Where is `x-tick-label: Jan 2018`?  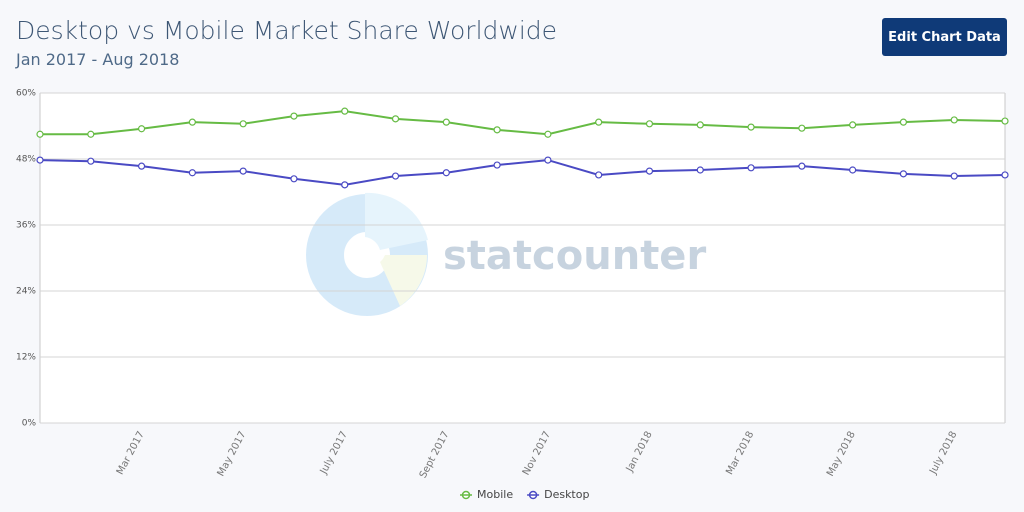 x-tick-label: Jan 2018 is located at coordinates (639, 452).